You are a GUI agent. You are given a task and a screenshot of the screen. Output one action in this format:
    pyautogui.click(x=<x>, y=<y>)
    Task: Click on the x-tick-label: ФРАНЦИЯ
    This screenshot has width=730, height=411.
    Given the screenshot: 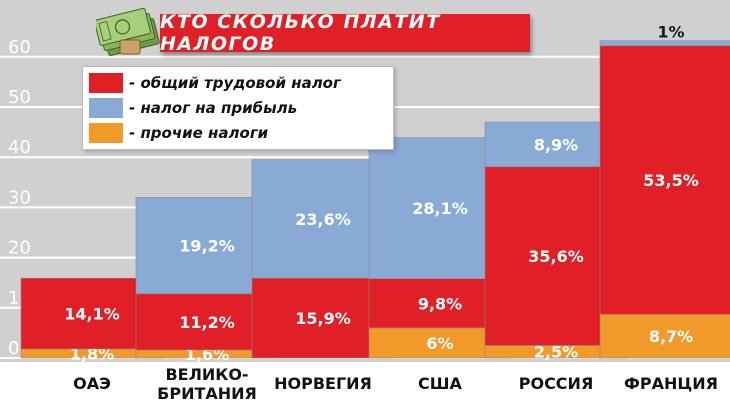 What is the action you would take?
    pyautogui.click(x=671, y=383)
    